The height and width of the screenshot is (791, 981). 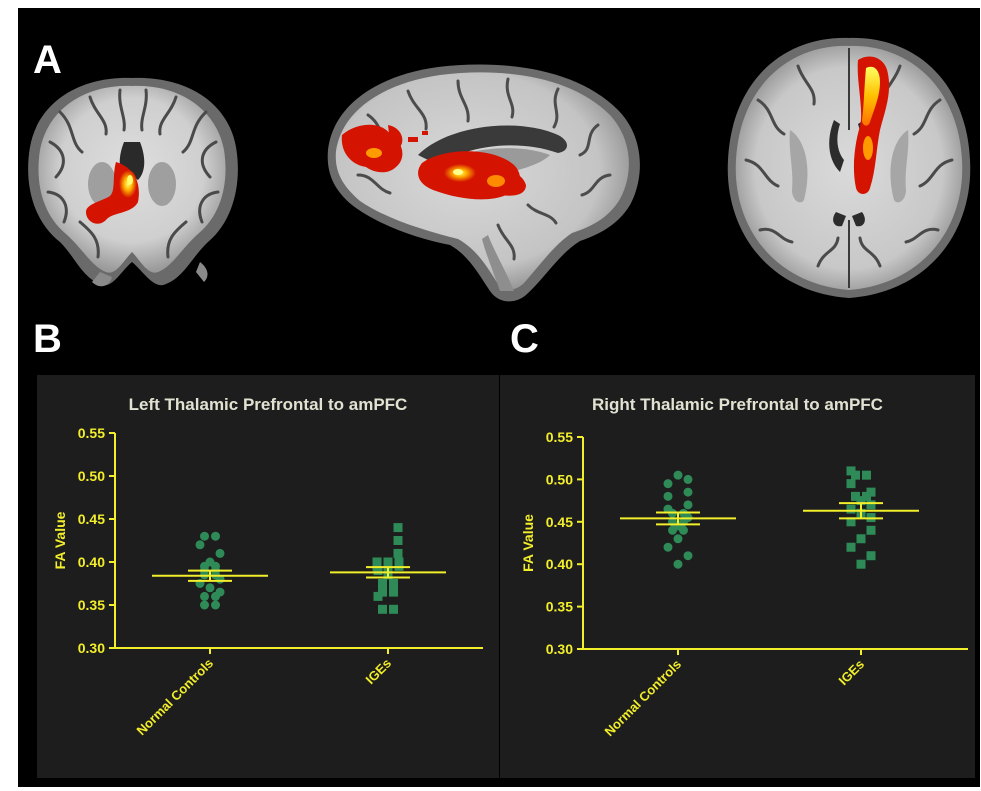 I want to click on chart-title-right: Right Thalamic Prefrontal to amPFC, so click(x=737, y=404).